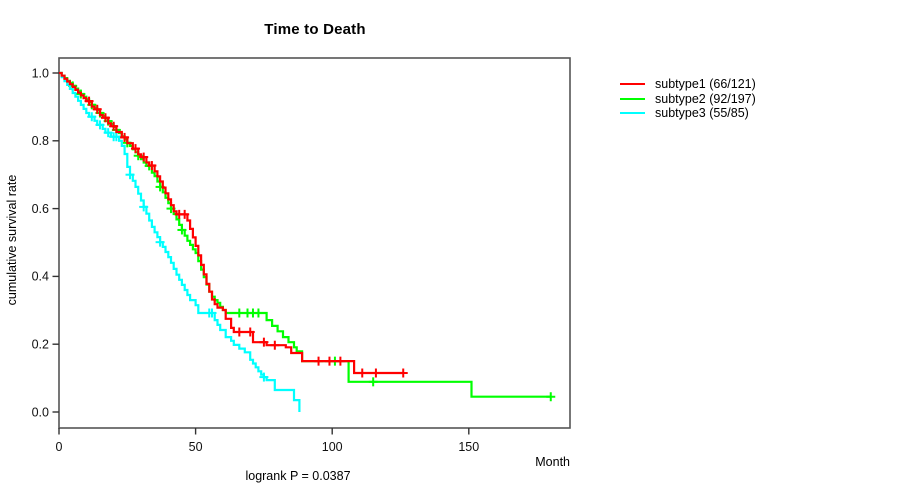 This screenshot has width=900, height=500. Describe the element at coordinates (40, 412) in the screenshot. I see `y-tick-label: 0.0` at that location.